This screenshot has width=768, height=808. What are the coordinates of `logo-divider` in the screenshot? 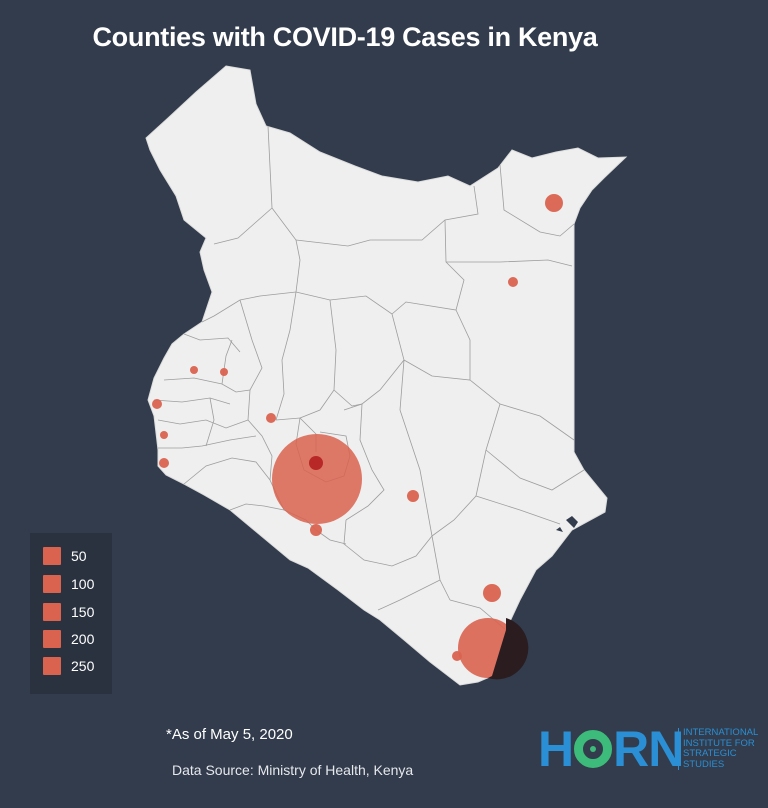 It's located at (678, 749).